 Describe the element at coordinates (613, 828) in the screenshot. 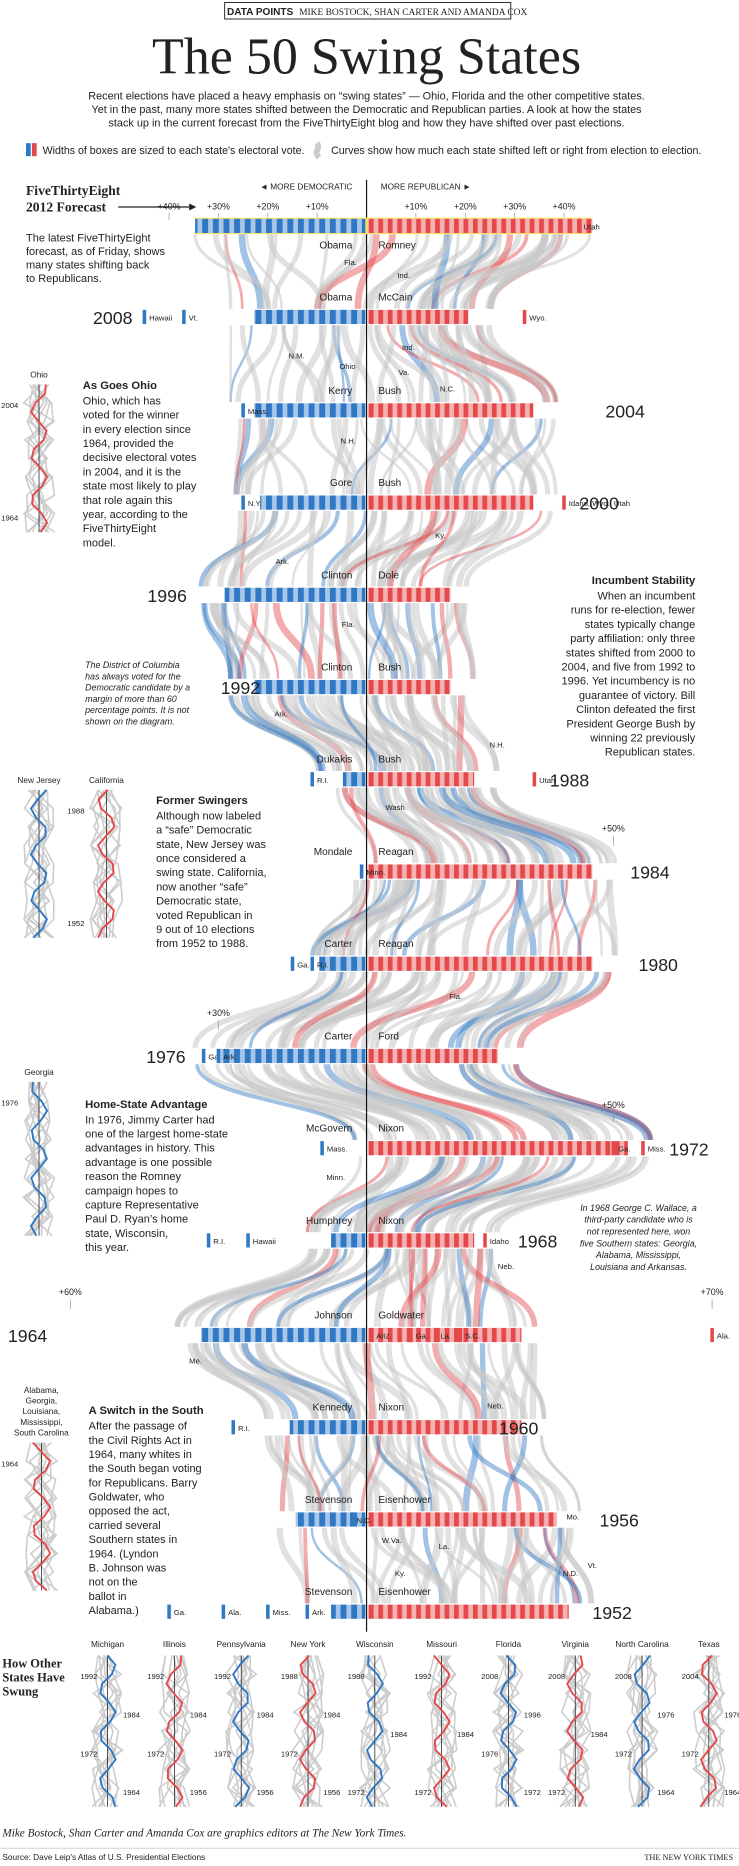

I see `row-tick-label: +50%` at that location.